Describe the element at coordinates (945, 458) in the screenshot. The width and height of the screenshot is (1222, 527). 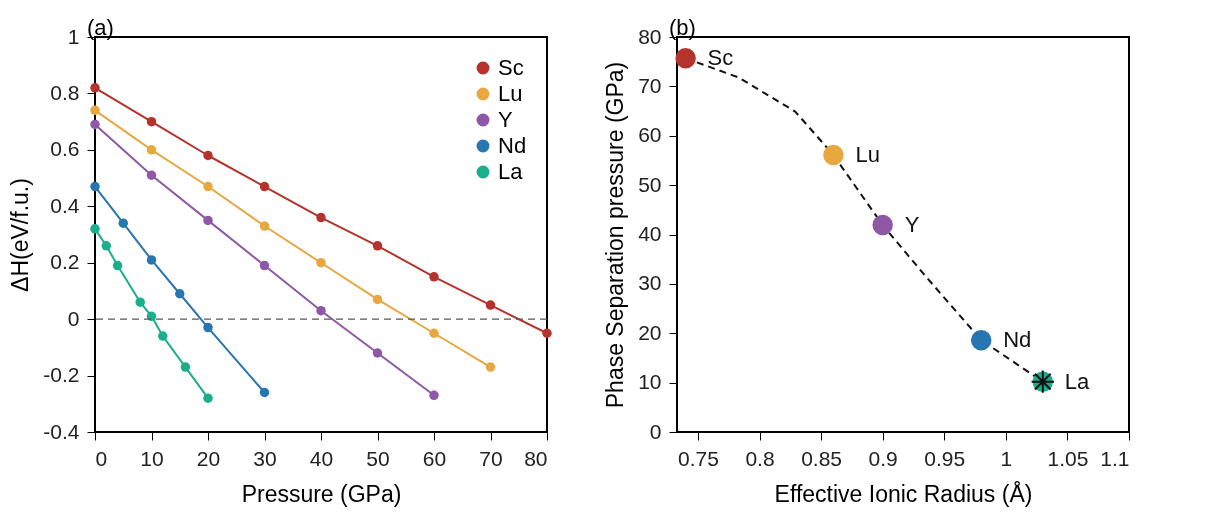
I see `x-tick-label: 0.95` at that location.